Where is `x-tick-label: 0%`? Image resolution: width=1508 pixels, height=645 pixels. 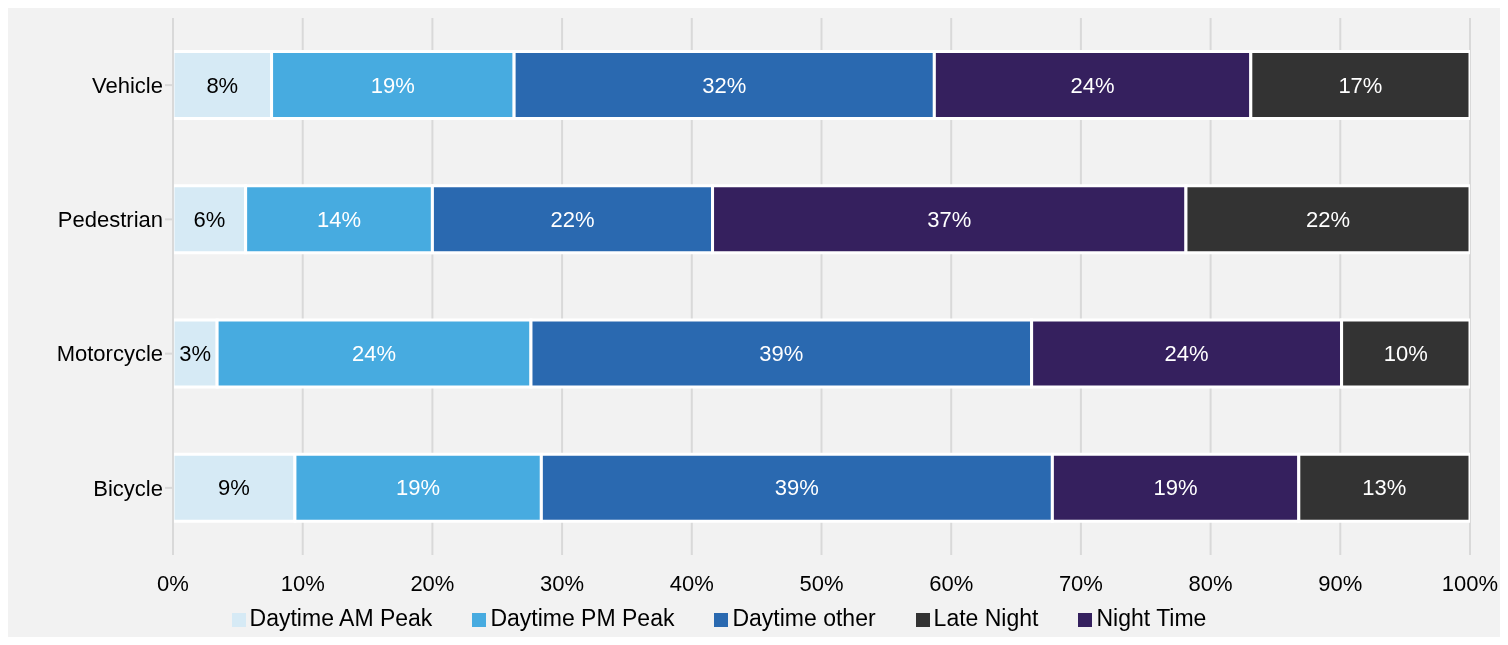 x-tick-label: 0% is located at coordinates (173, 583).